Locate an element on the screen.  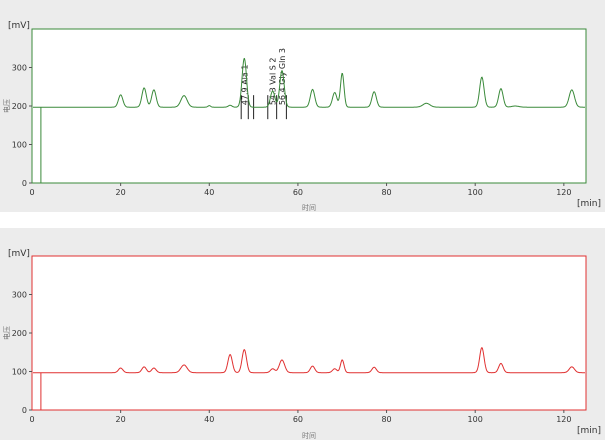
peak-annotations: 47.9 Ala 1 54.3 Val S 2 56.4 Gly Gln 3 is located at coordinates (263, 76).